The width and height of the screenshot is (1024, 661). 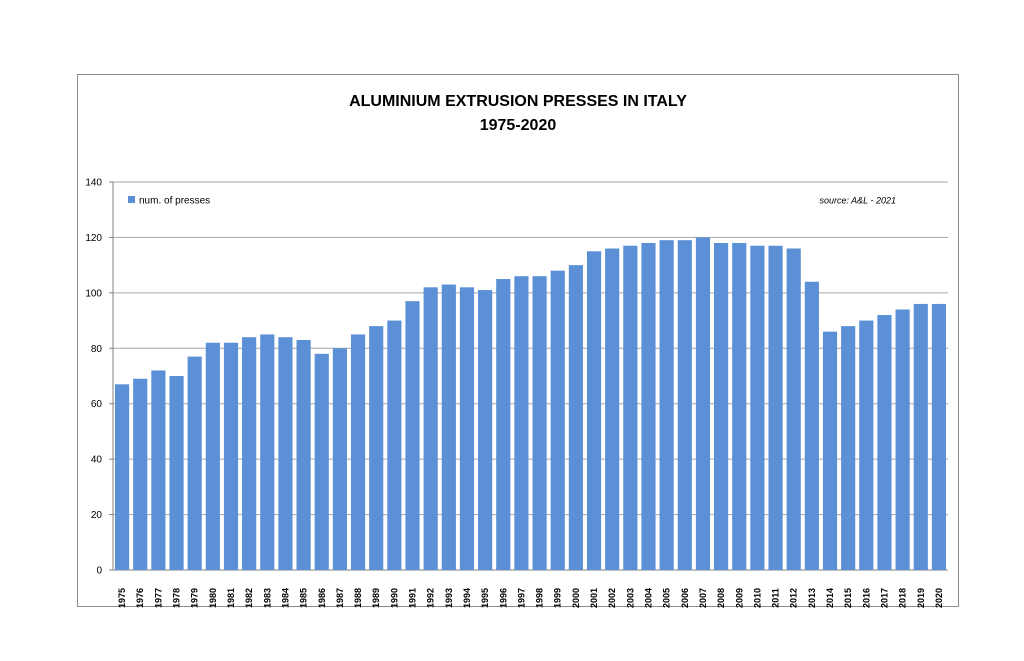 What do you see at coordinates (231, 598) in the screenshot?
I see `x-tick-label: 1981` at bounding box center [231, 598].